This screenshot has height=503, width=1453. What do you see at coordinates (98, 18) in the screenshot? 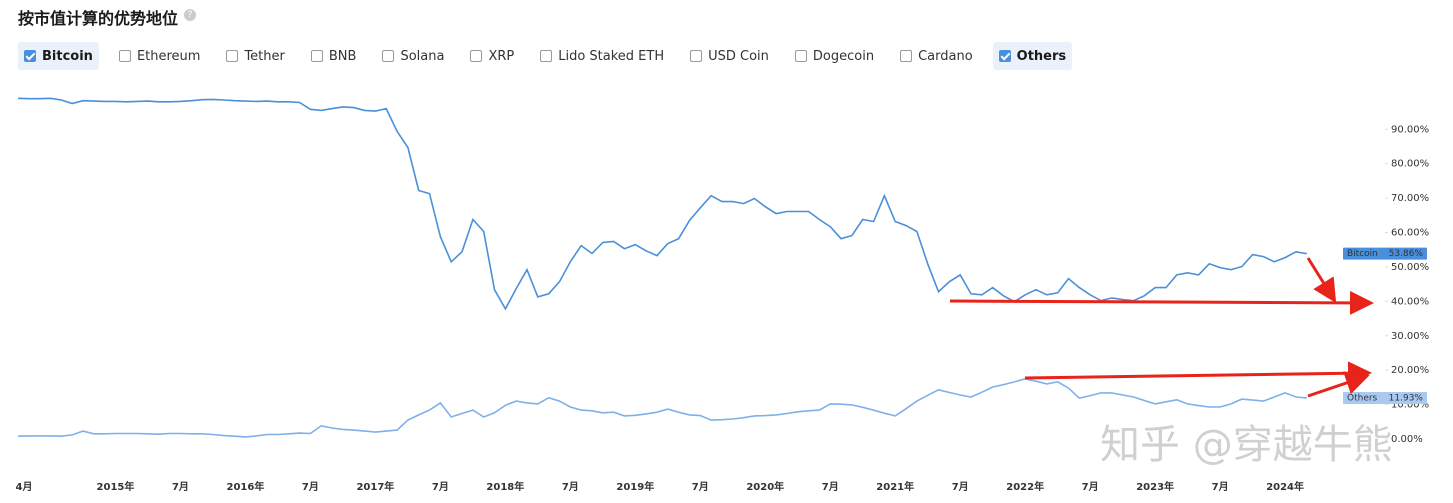
I see `chart-title: 按市值计算的优势地位` at bounding box center [98, 18].